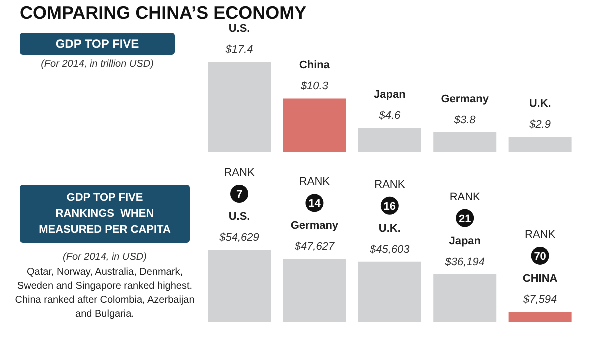 Image resolution: width=616 pixels, height=346 pixels. Describe the element at coordinates (240, 184) in the screenshot. I see `text: RANK 7` at that location.